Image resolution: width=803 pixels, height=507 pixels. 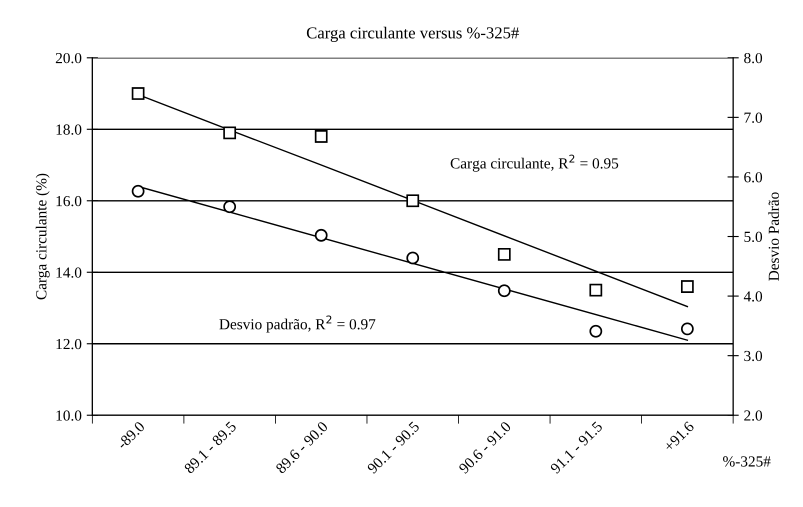 I want to click on y-tick-label: 16.0, so click(x=69, y=201).